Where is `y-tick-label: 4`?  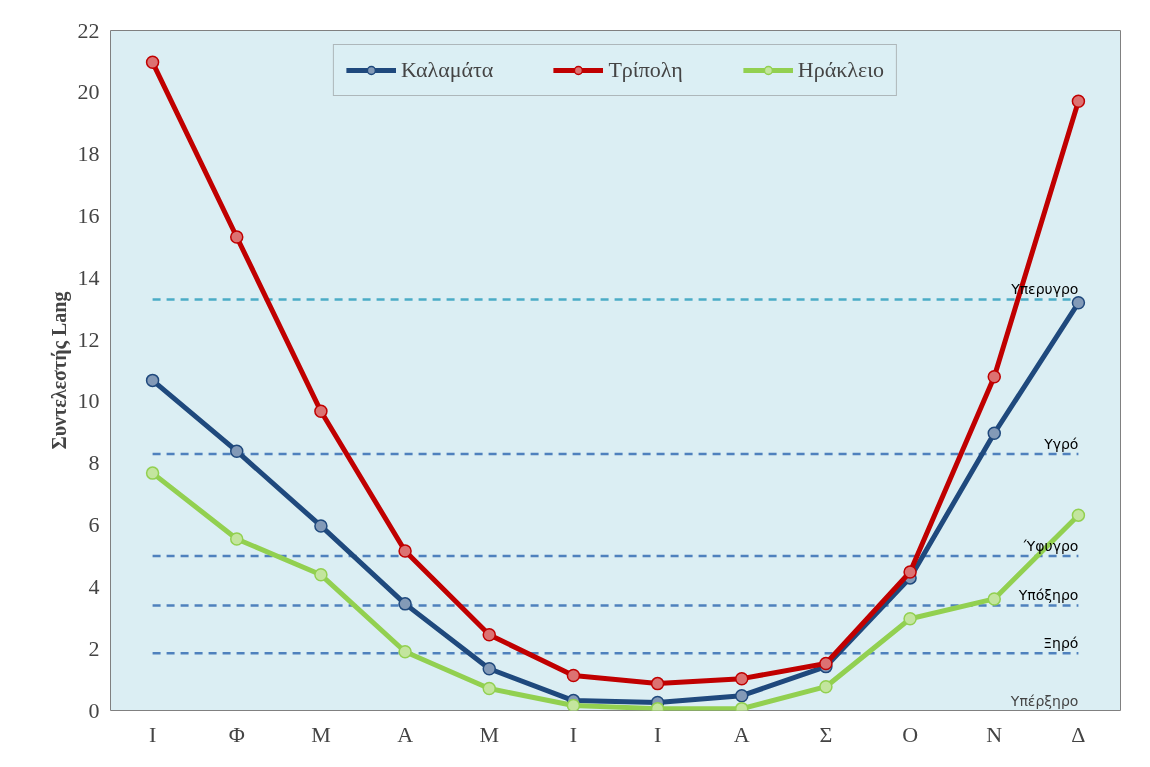 y-tick-label: 4 is located at coordinates (94, 586).